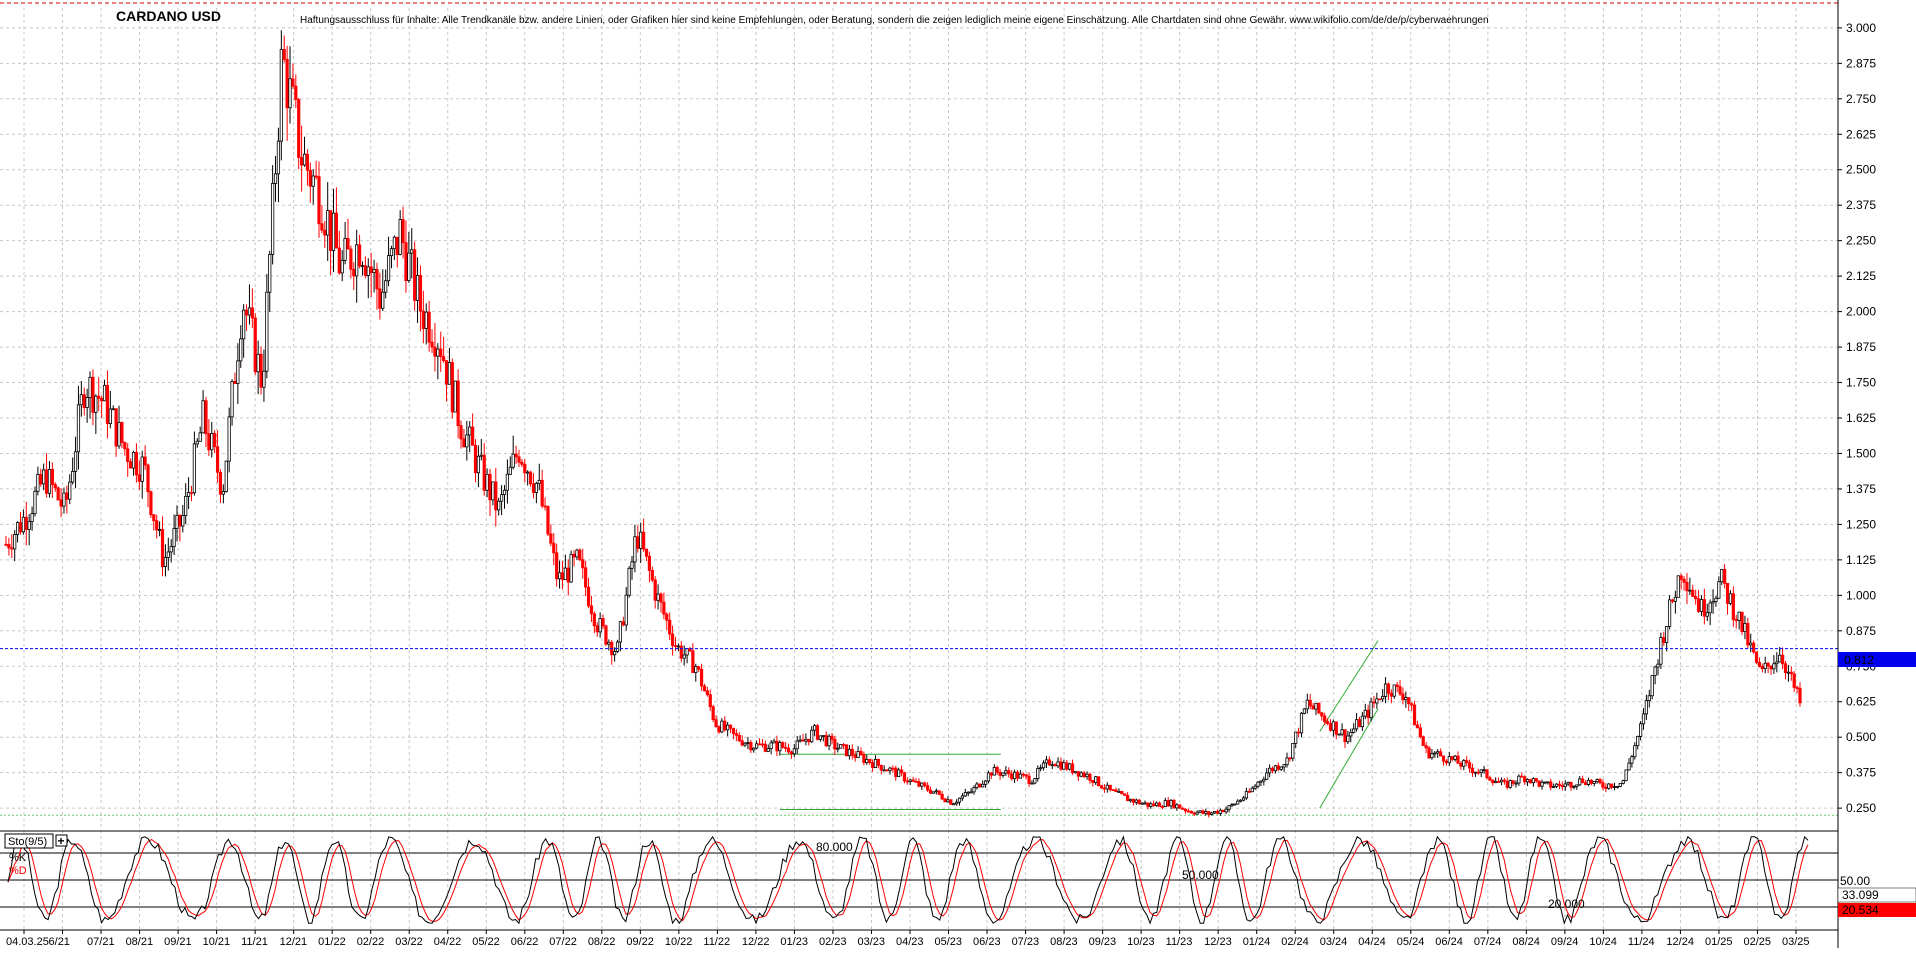  I want to click on time-tick-label: 02/24, so click(1295, 942).